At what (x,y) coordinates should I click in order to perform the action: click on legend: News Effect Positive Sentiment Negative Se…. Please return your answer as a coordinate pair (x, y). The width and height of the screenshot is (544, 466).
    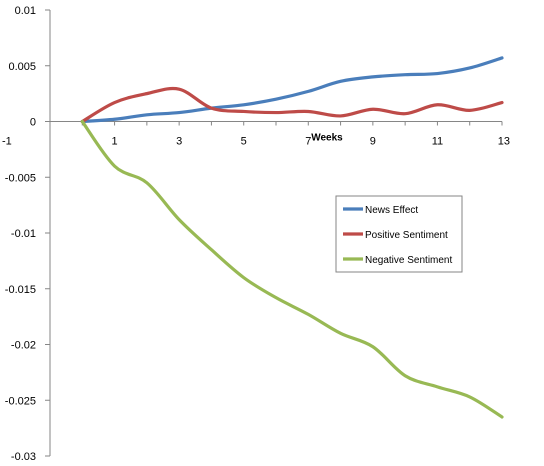
    Looking at the image, I should click on (399, 234).